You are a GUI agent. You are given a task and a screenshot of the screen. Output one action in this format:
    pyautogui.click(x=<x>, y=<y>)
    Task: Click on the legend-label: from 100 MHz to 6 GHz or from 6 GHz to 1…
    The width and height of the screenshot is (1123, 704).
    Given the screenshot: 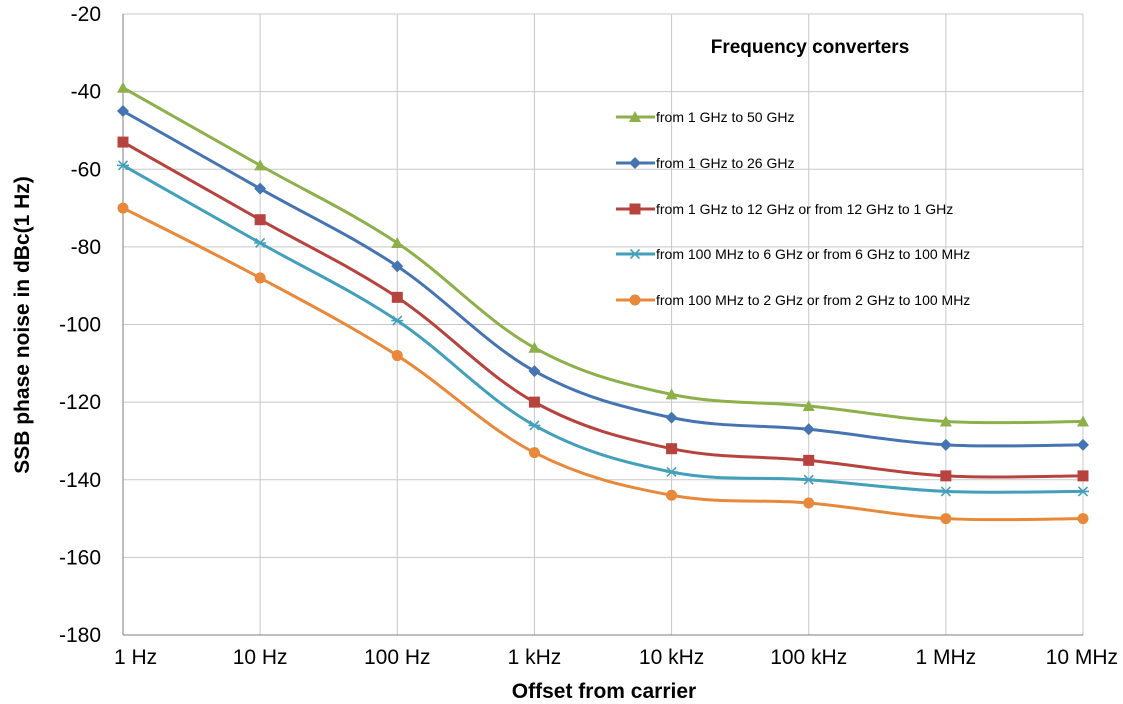 What is the action you would take?
    pyautogui.click(x=813, y=254)
    